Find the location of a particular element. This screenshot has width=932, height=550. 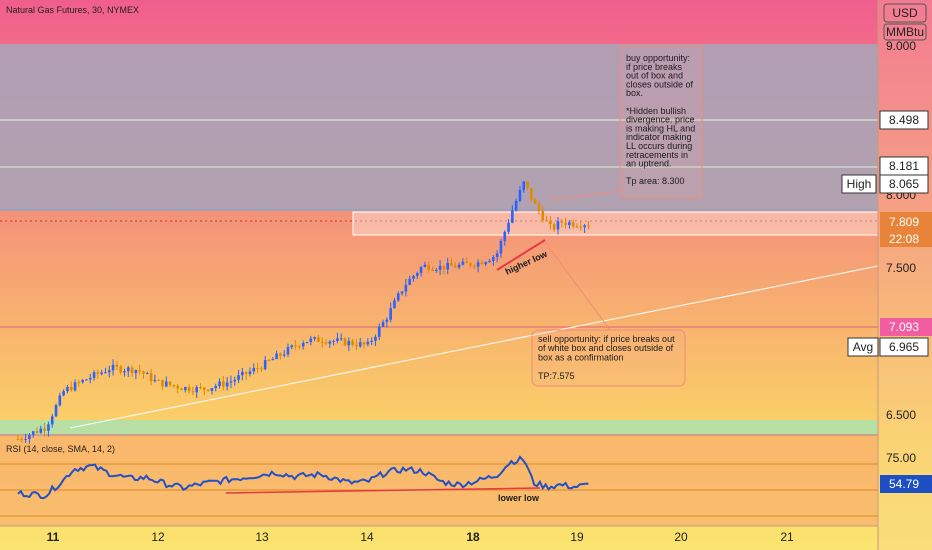

rsi-series is located at coordinates (303, 477).